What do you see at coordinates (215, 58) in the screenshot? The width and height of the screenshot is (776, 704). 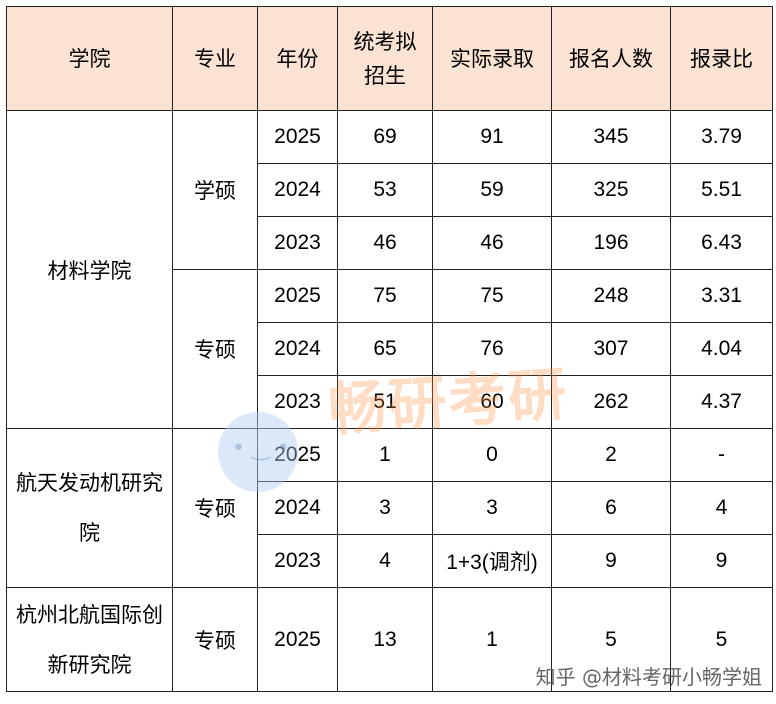 I see `header-major: 专业` at bounding box center [215, 58].